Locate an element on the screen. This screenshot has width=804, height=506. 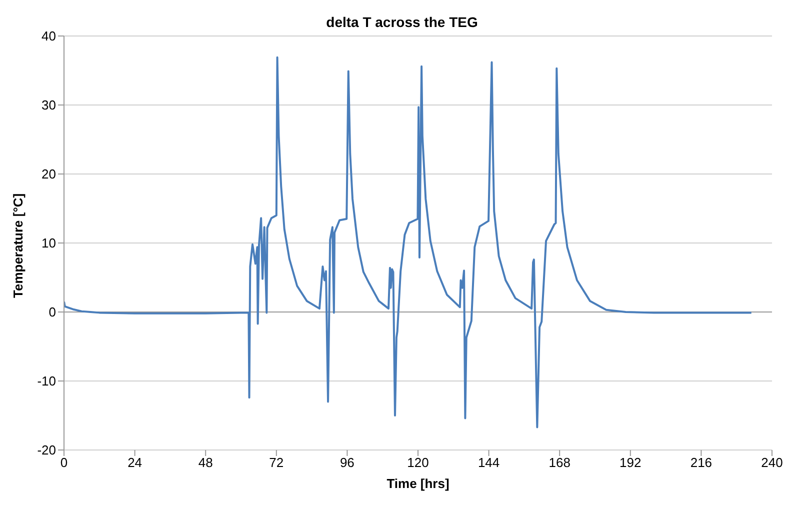
x-axis-title: Time [hrs] is located at coordinates (418, 483).